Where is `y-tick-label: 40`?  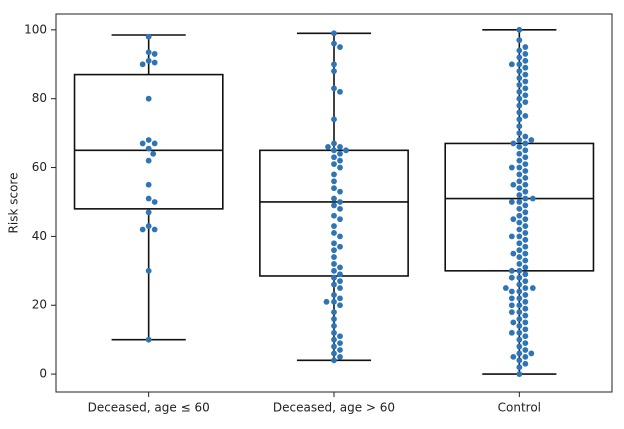
y-tick-label: 40 is located at coordinates (39, 236).